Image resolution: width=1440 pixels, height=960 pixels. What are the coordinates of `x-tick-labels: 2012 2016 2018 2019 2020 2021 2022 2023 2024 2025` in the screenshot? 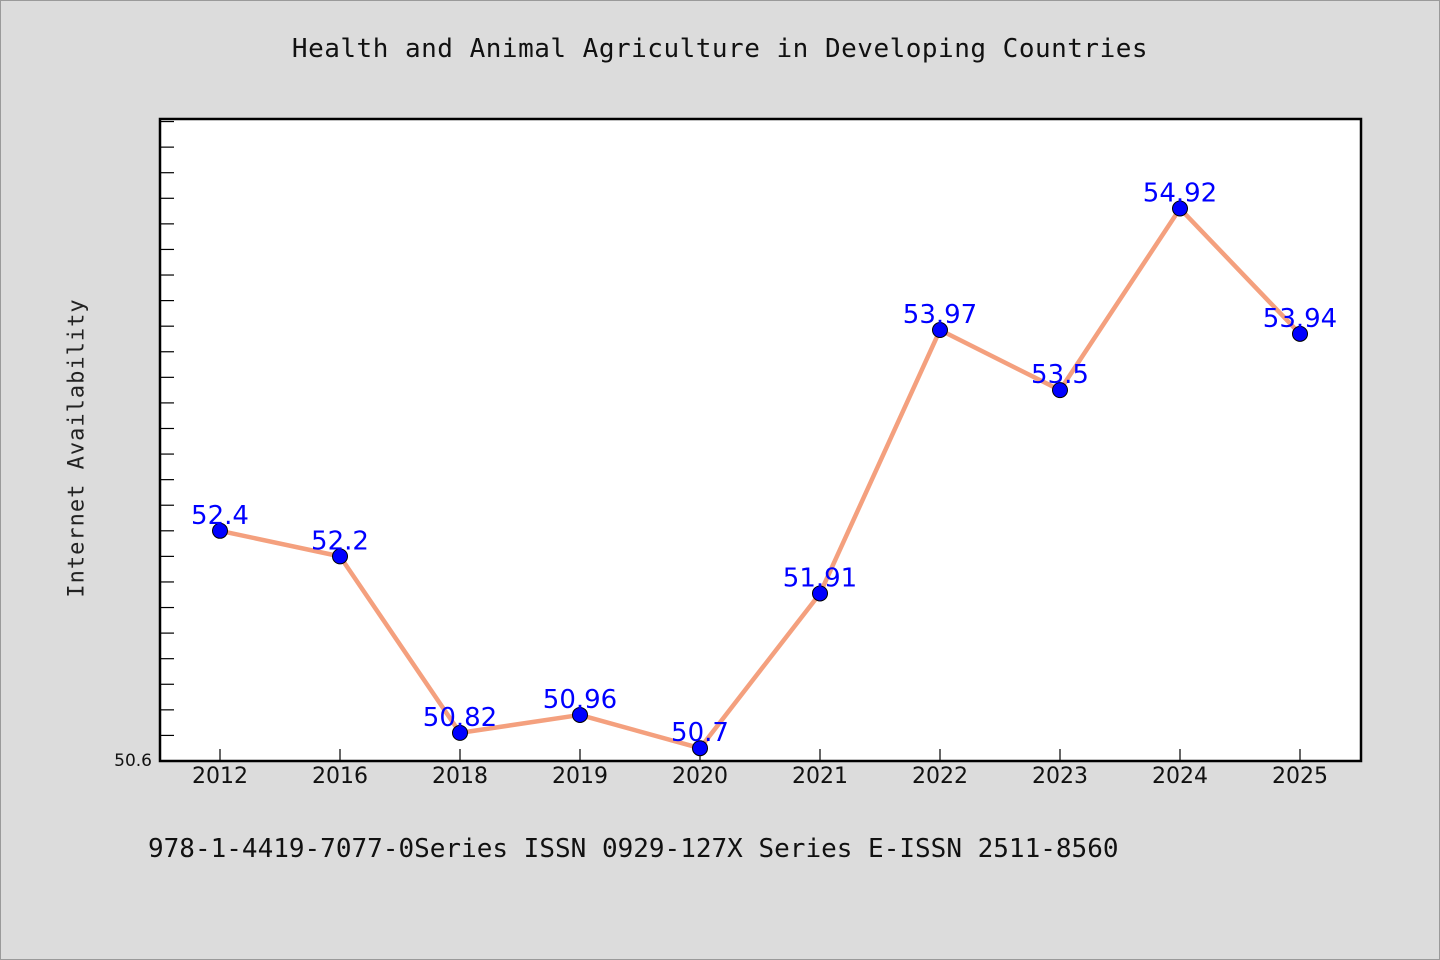 It's located at (760, 776).